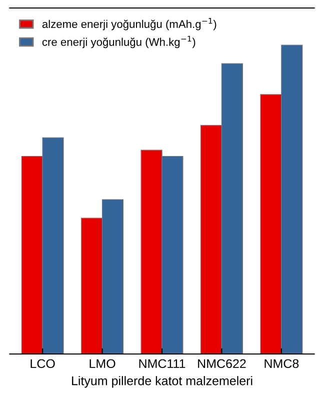 The height and width of the screenshot is (400, 324). Describe the element at coordinates (119, 42) in the screenshot. I see `legend-label: cre enerji yoğunluğu (Wh.kg$^{−1}$)` at that location.